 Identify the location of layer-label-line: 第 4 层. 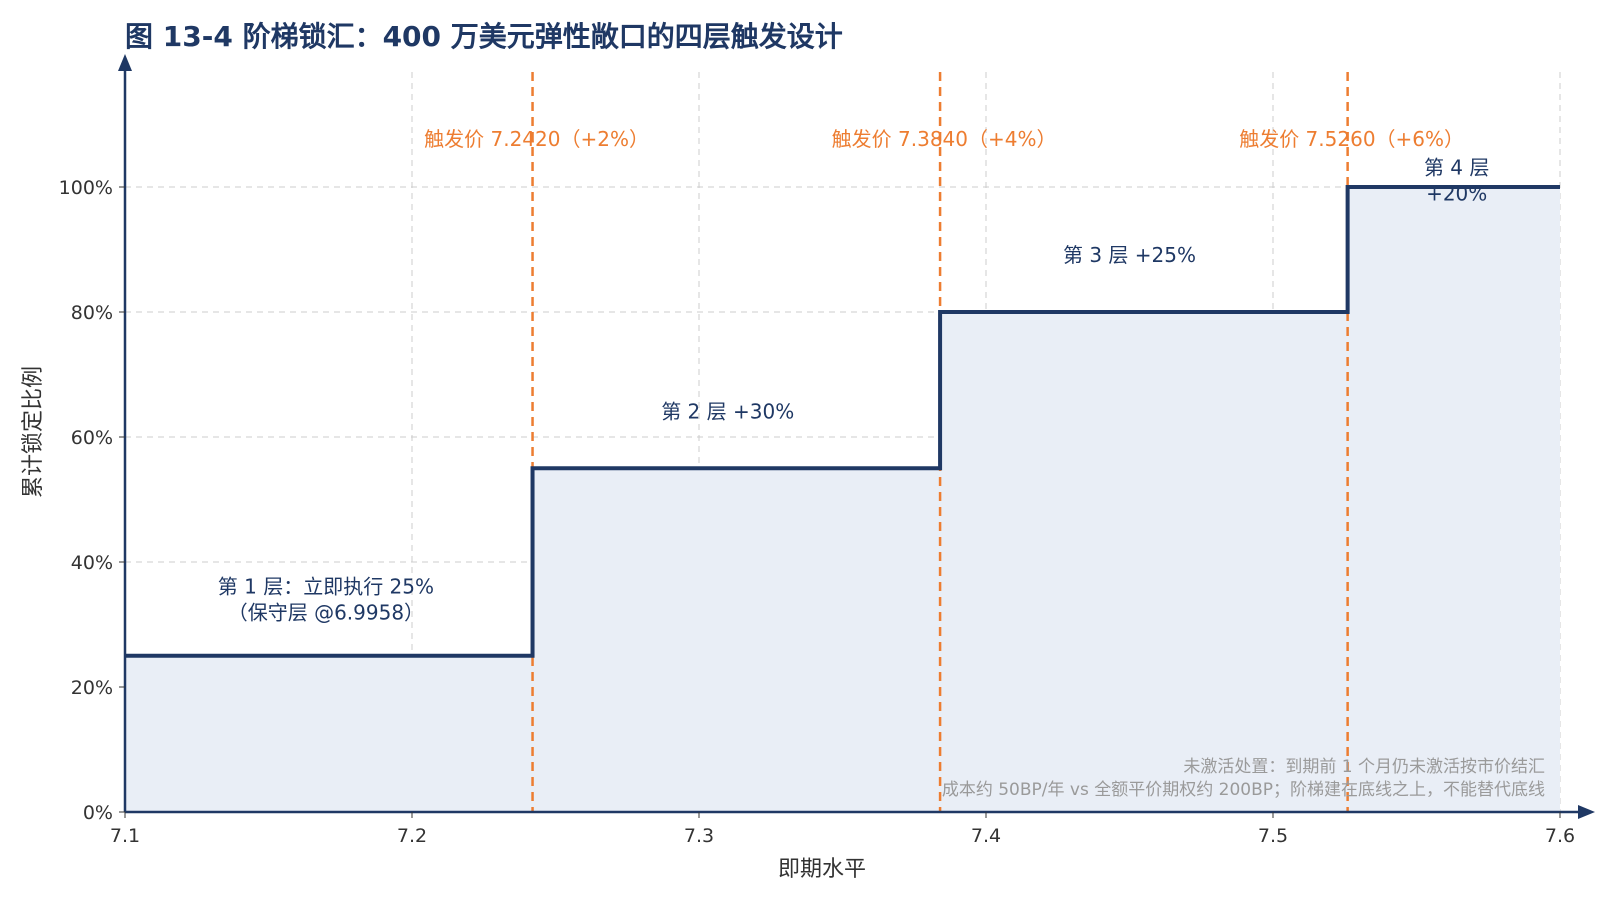
(1456, 168).